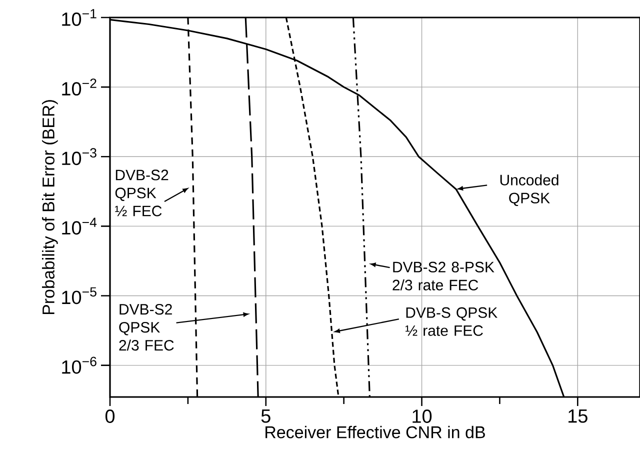 The height and width of the screenshot is (469, 640). I want to click on x-tick-label: 0, so click(110, 416).